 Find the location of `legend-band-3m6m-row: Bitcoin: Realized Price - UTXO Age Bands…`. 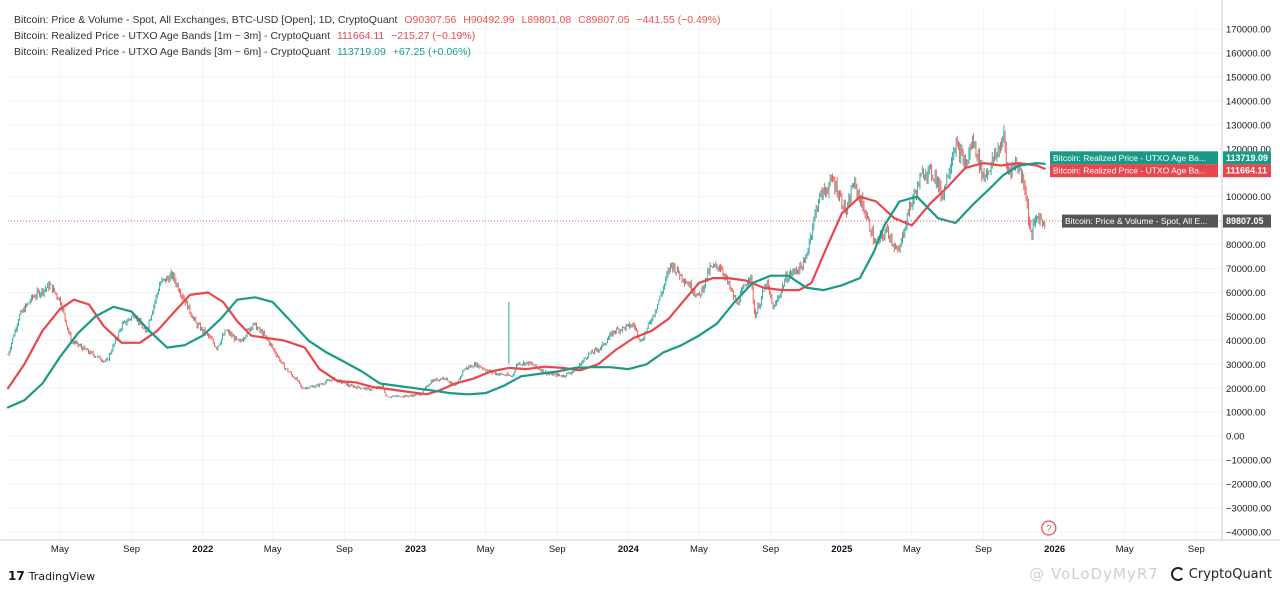

legend-band-3m6m-row: Bitcoin: Realized Price - UTXO Age Bands… is located at coordinates (367, 52).